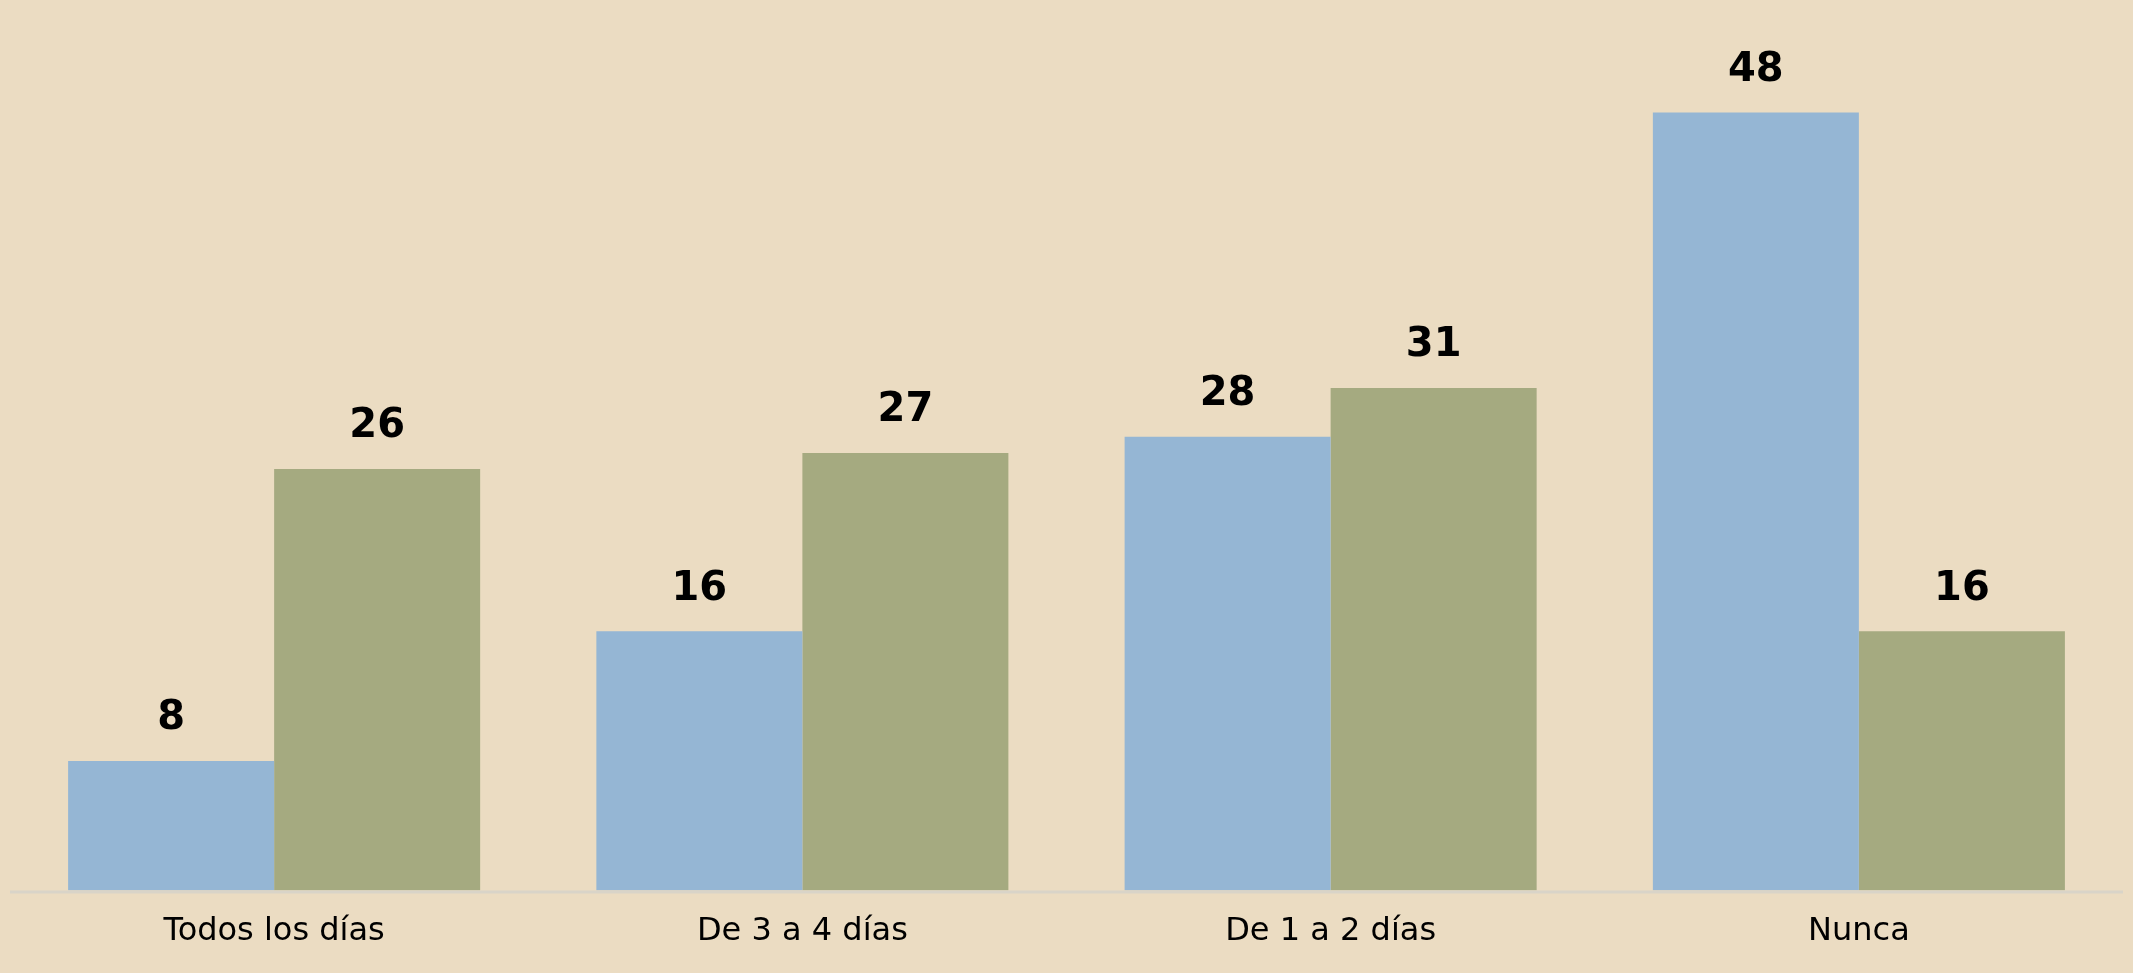 This screenshot has height=973, width=2133. I want to click on data-label: 27, so click(905, 407).